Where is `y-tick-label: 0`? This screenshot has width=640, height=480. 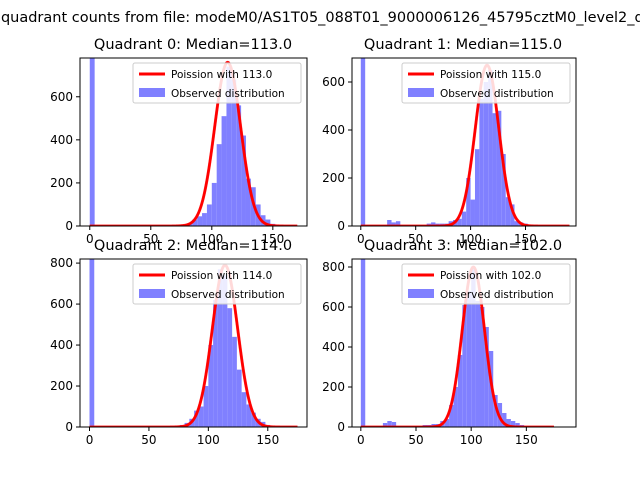 y-tick-label: 0 is located at coordinates (69, 226).